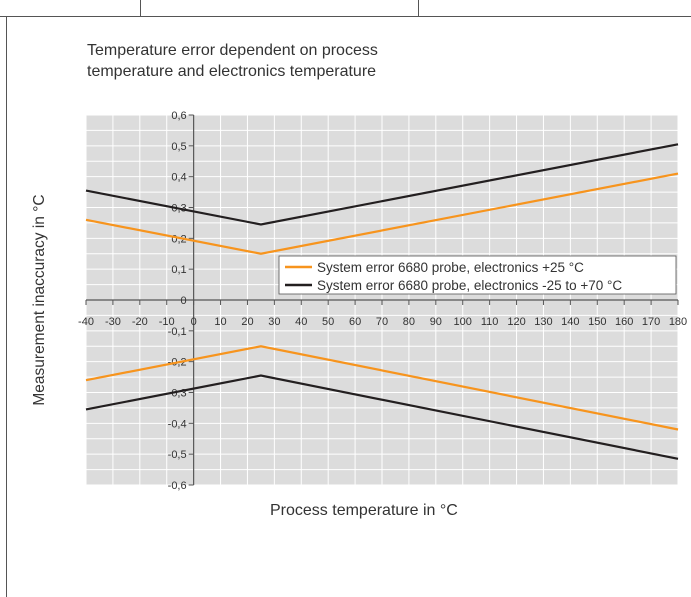 This screenshot has width=691, height=597. I want to click on x-tick-label: 30, so click(274, 322).